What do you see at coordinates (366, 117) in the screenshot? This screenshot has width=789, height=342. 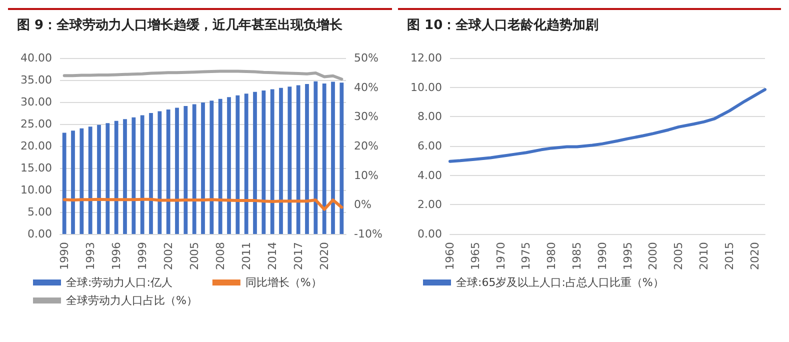 I see `y2-tick-label: 30%` at bounding box center [366, 117].